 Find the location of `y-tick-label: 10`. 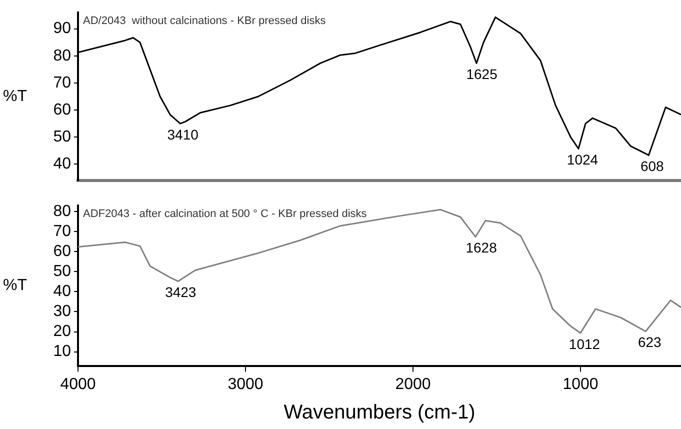

y-tick-label: 10 is located at coordinates (62, 351).